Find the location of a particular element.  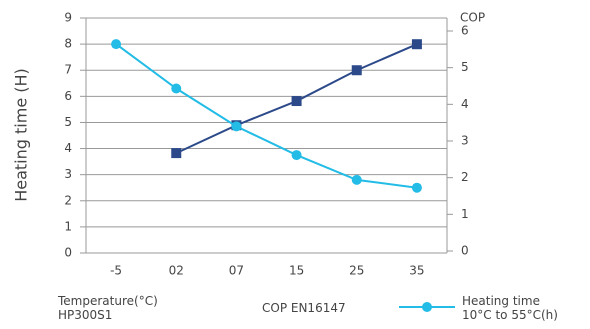

legend-marker is located at coordinates (427, 307).